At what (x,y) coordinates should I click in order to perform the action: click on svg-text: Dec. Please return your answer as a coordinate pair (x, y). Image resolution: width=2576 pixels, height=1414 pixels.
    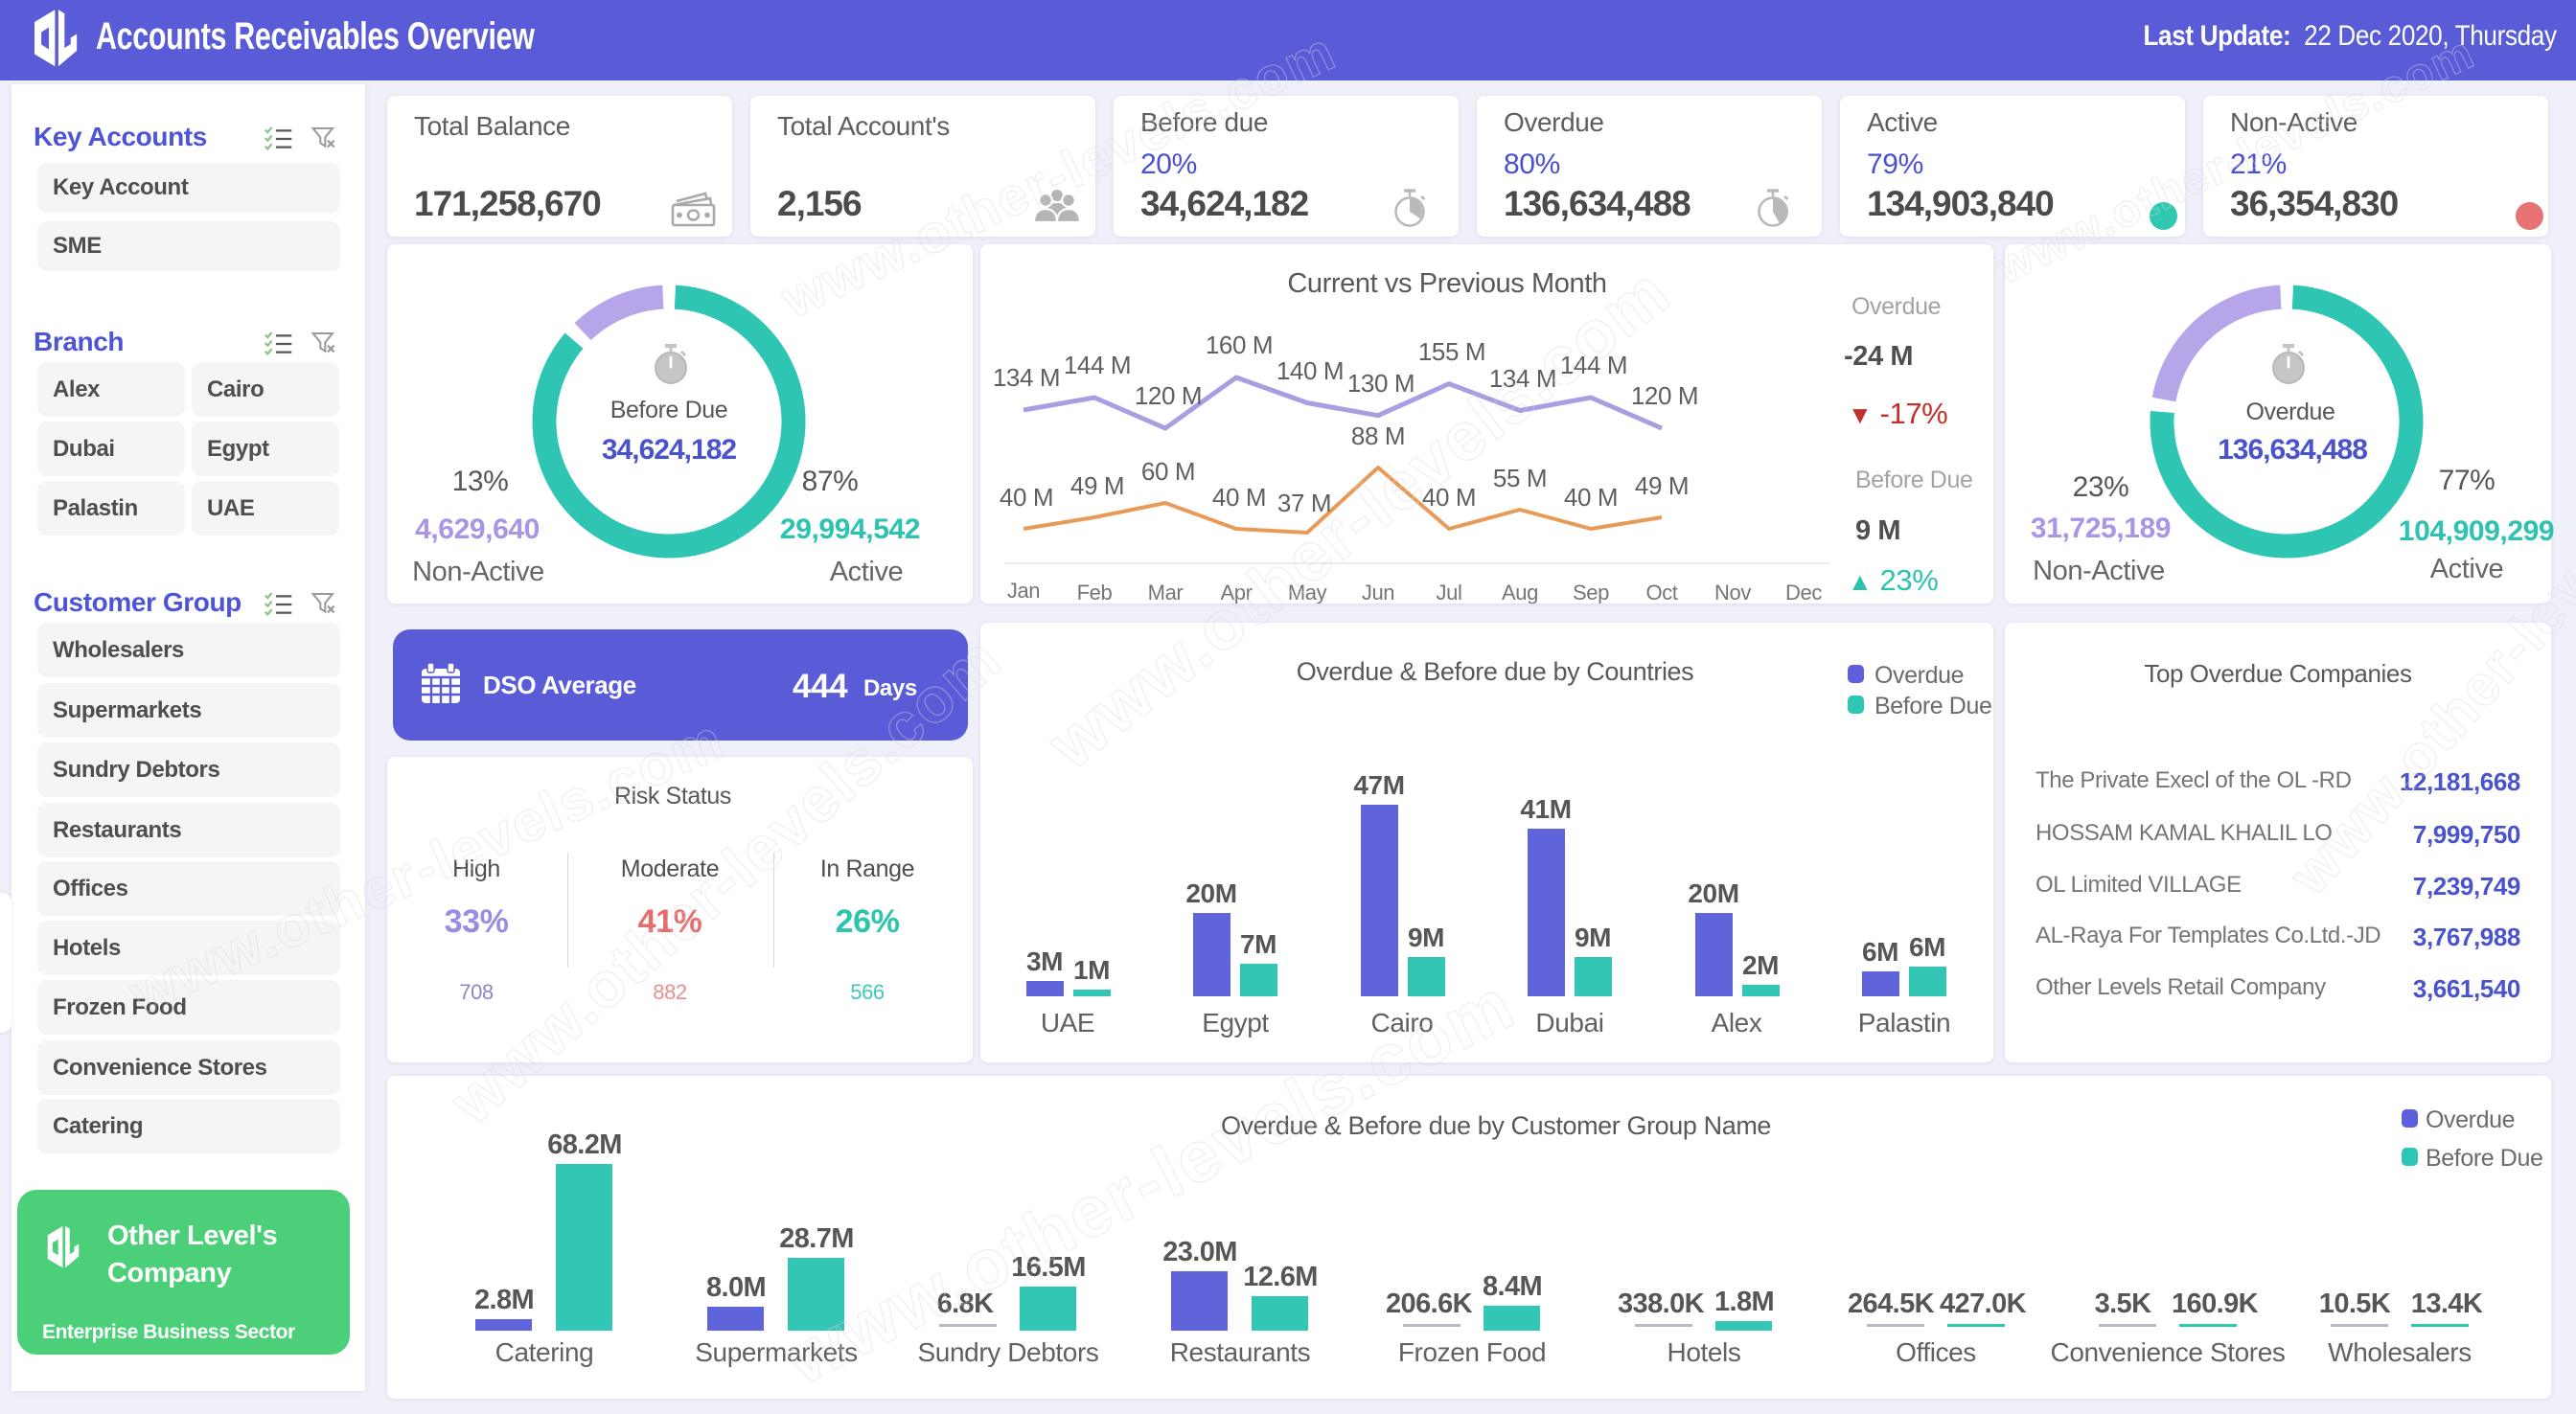
    Looking at the image, I should click on (1803, 593).